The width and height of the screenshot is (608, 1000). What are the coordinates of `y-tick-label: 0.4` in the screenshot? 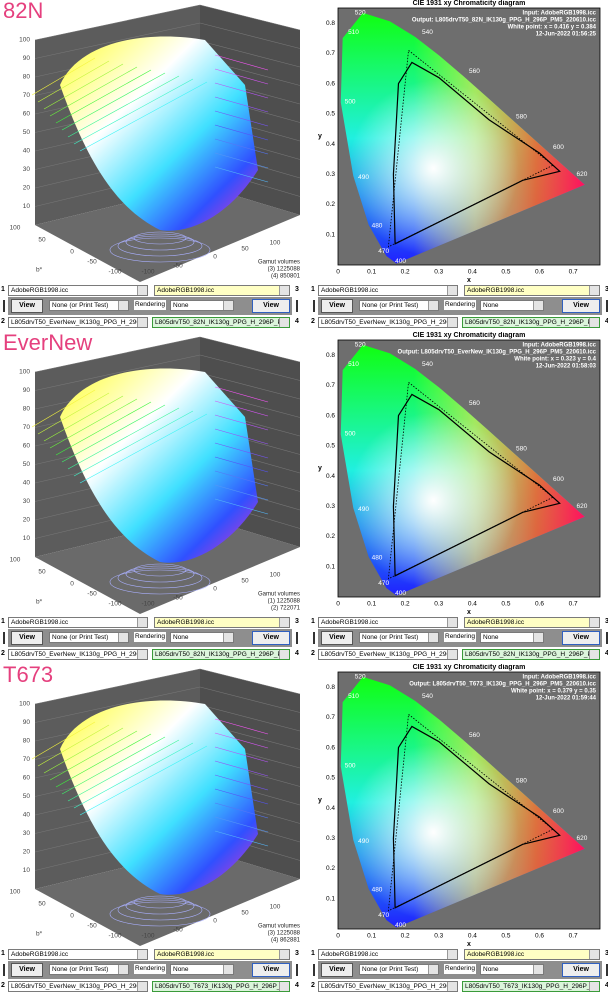 It's located at (330, 808).